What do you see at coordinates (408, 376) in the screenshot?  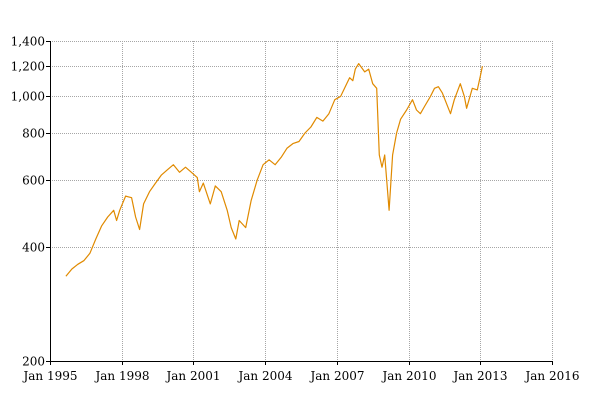 I see `x-tick-label: Jan 2010` at bounding box center [408, 376].